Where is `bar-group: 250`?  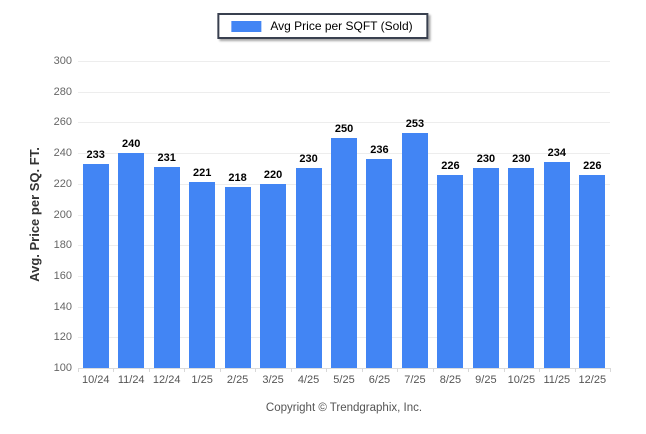 bar-group: 250 is located at coordinates (343, 214).